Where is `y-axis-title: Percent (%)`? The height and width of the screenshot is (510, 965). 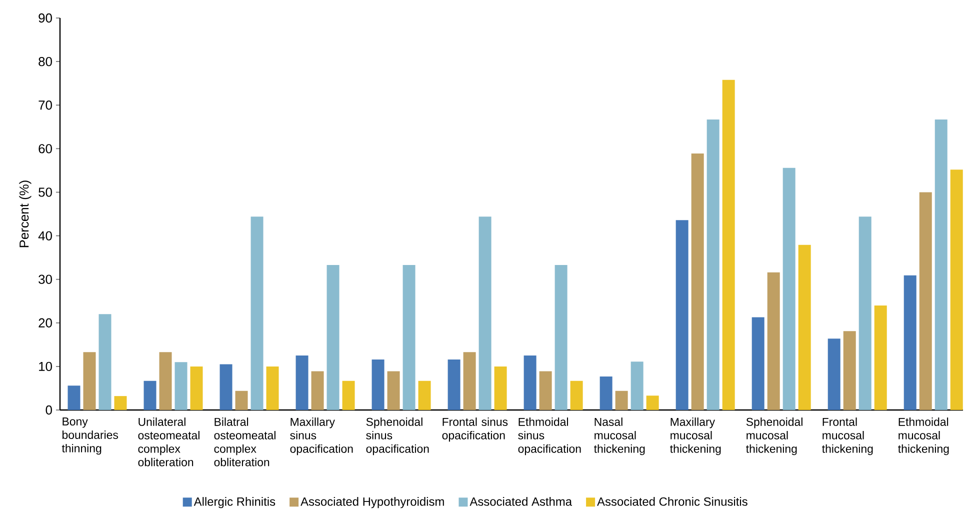 y-axis-title: Percent (%) is located at coordinates (25, 214).